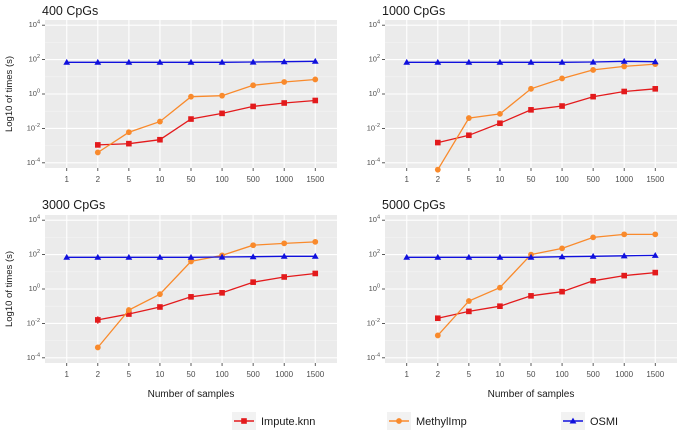  I want to click on legend-label: MethylImp, so click(441, 422).